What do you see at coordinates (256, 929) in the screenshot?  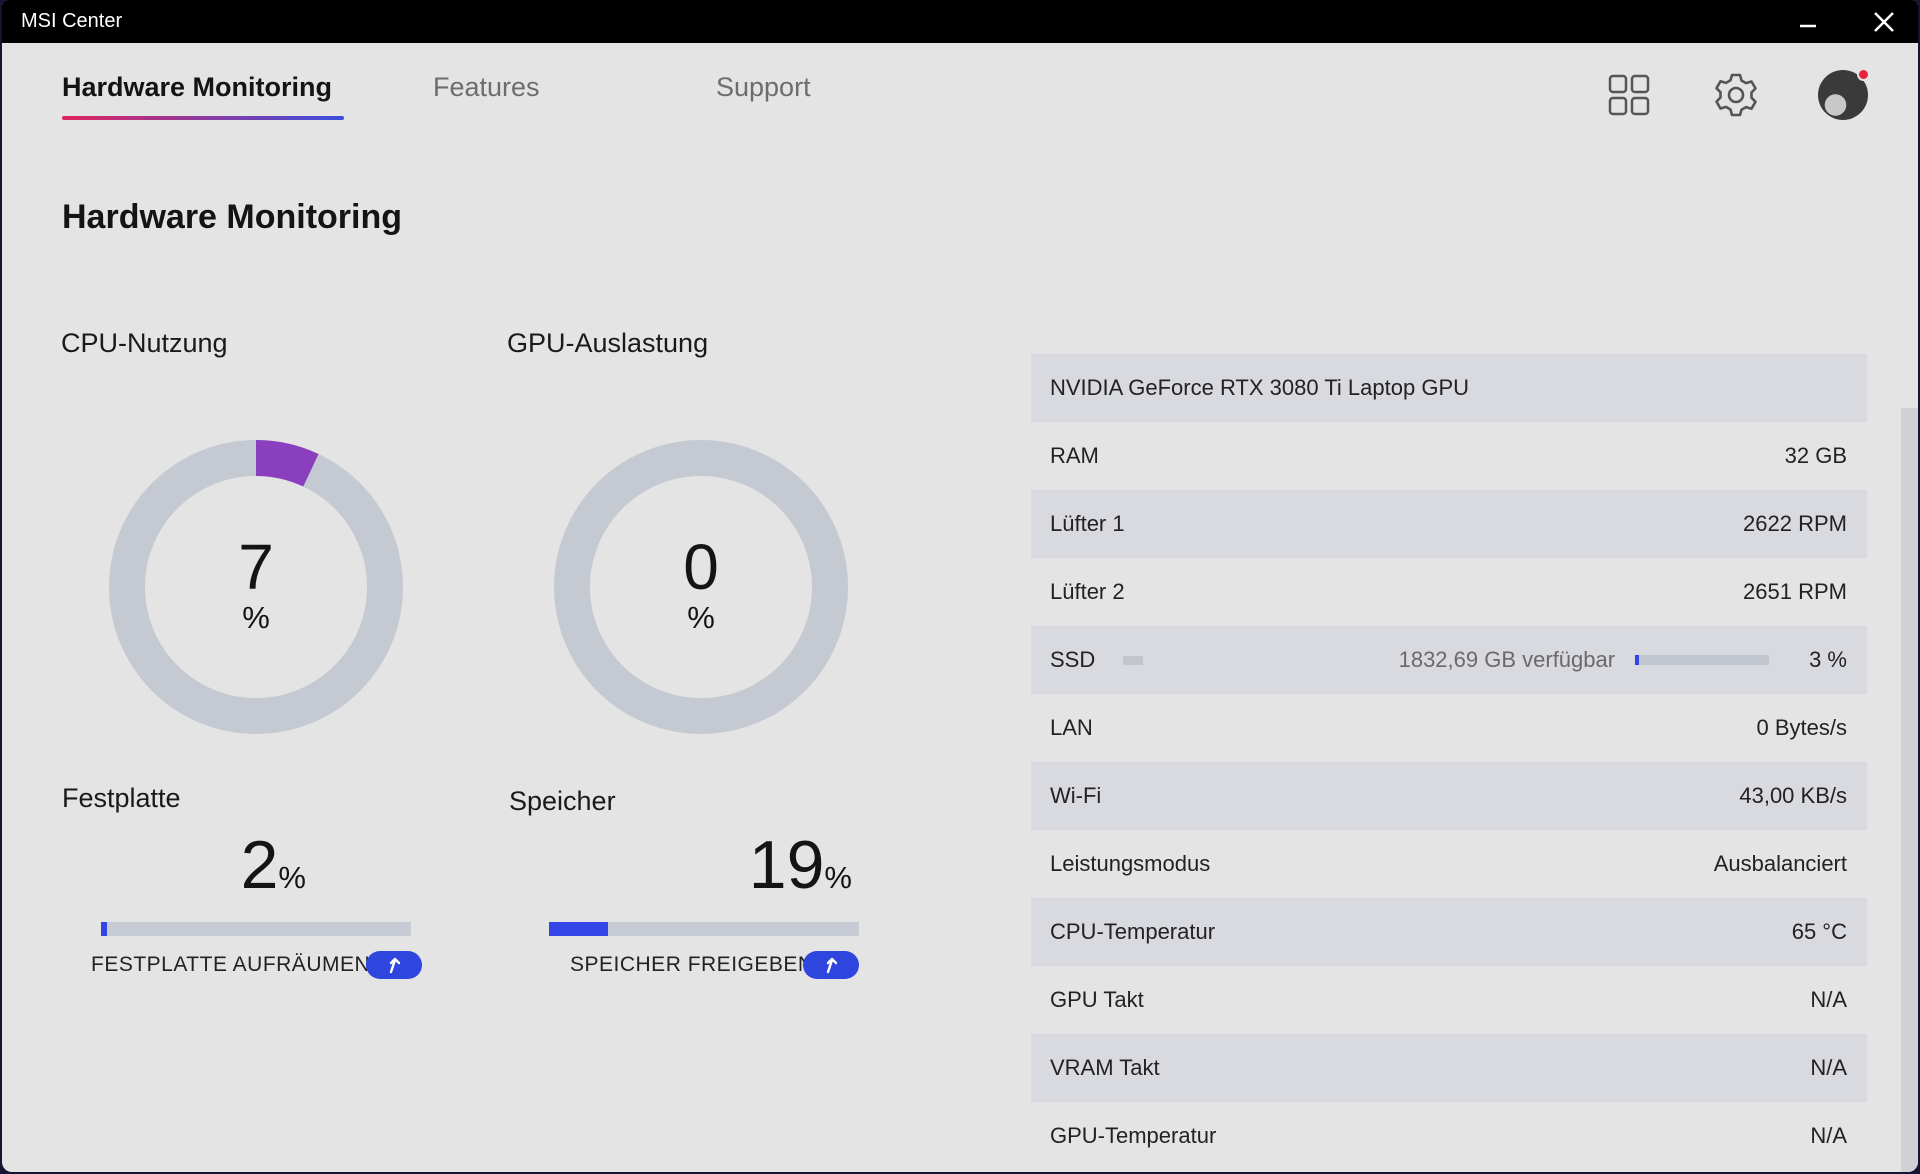 I see `disk-progress-track` at bounding box center [256, 929].